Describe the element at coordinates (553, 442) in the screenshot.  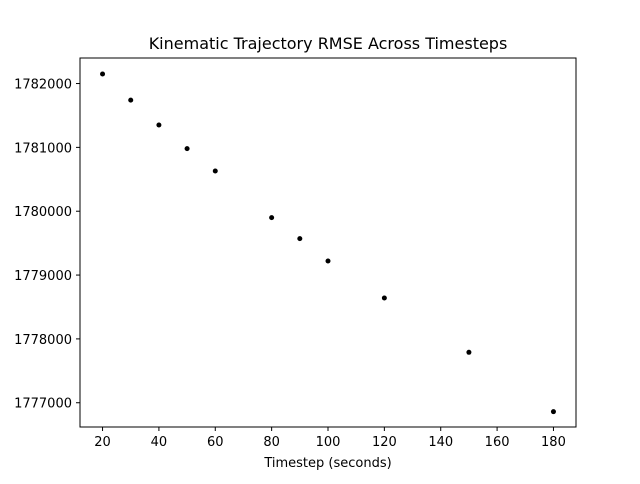
I see `x-tick-label: 180` at that location.